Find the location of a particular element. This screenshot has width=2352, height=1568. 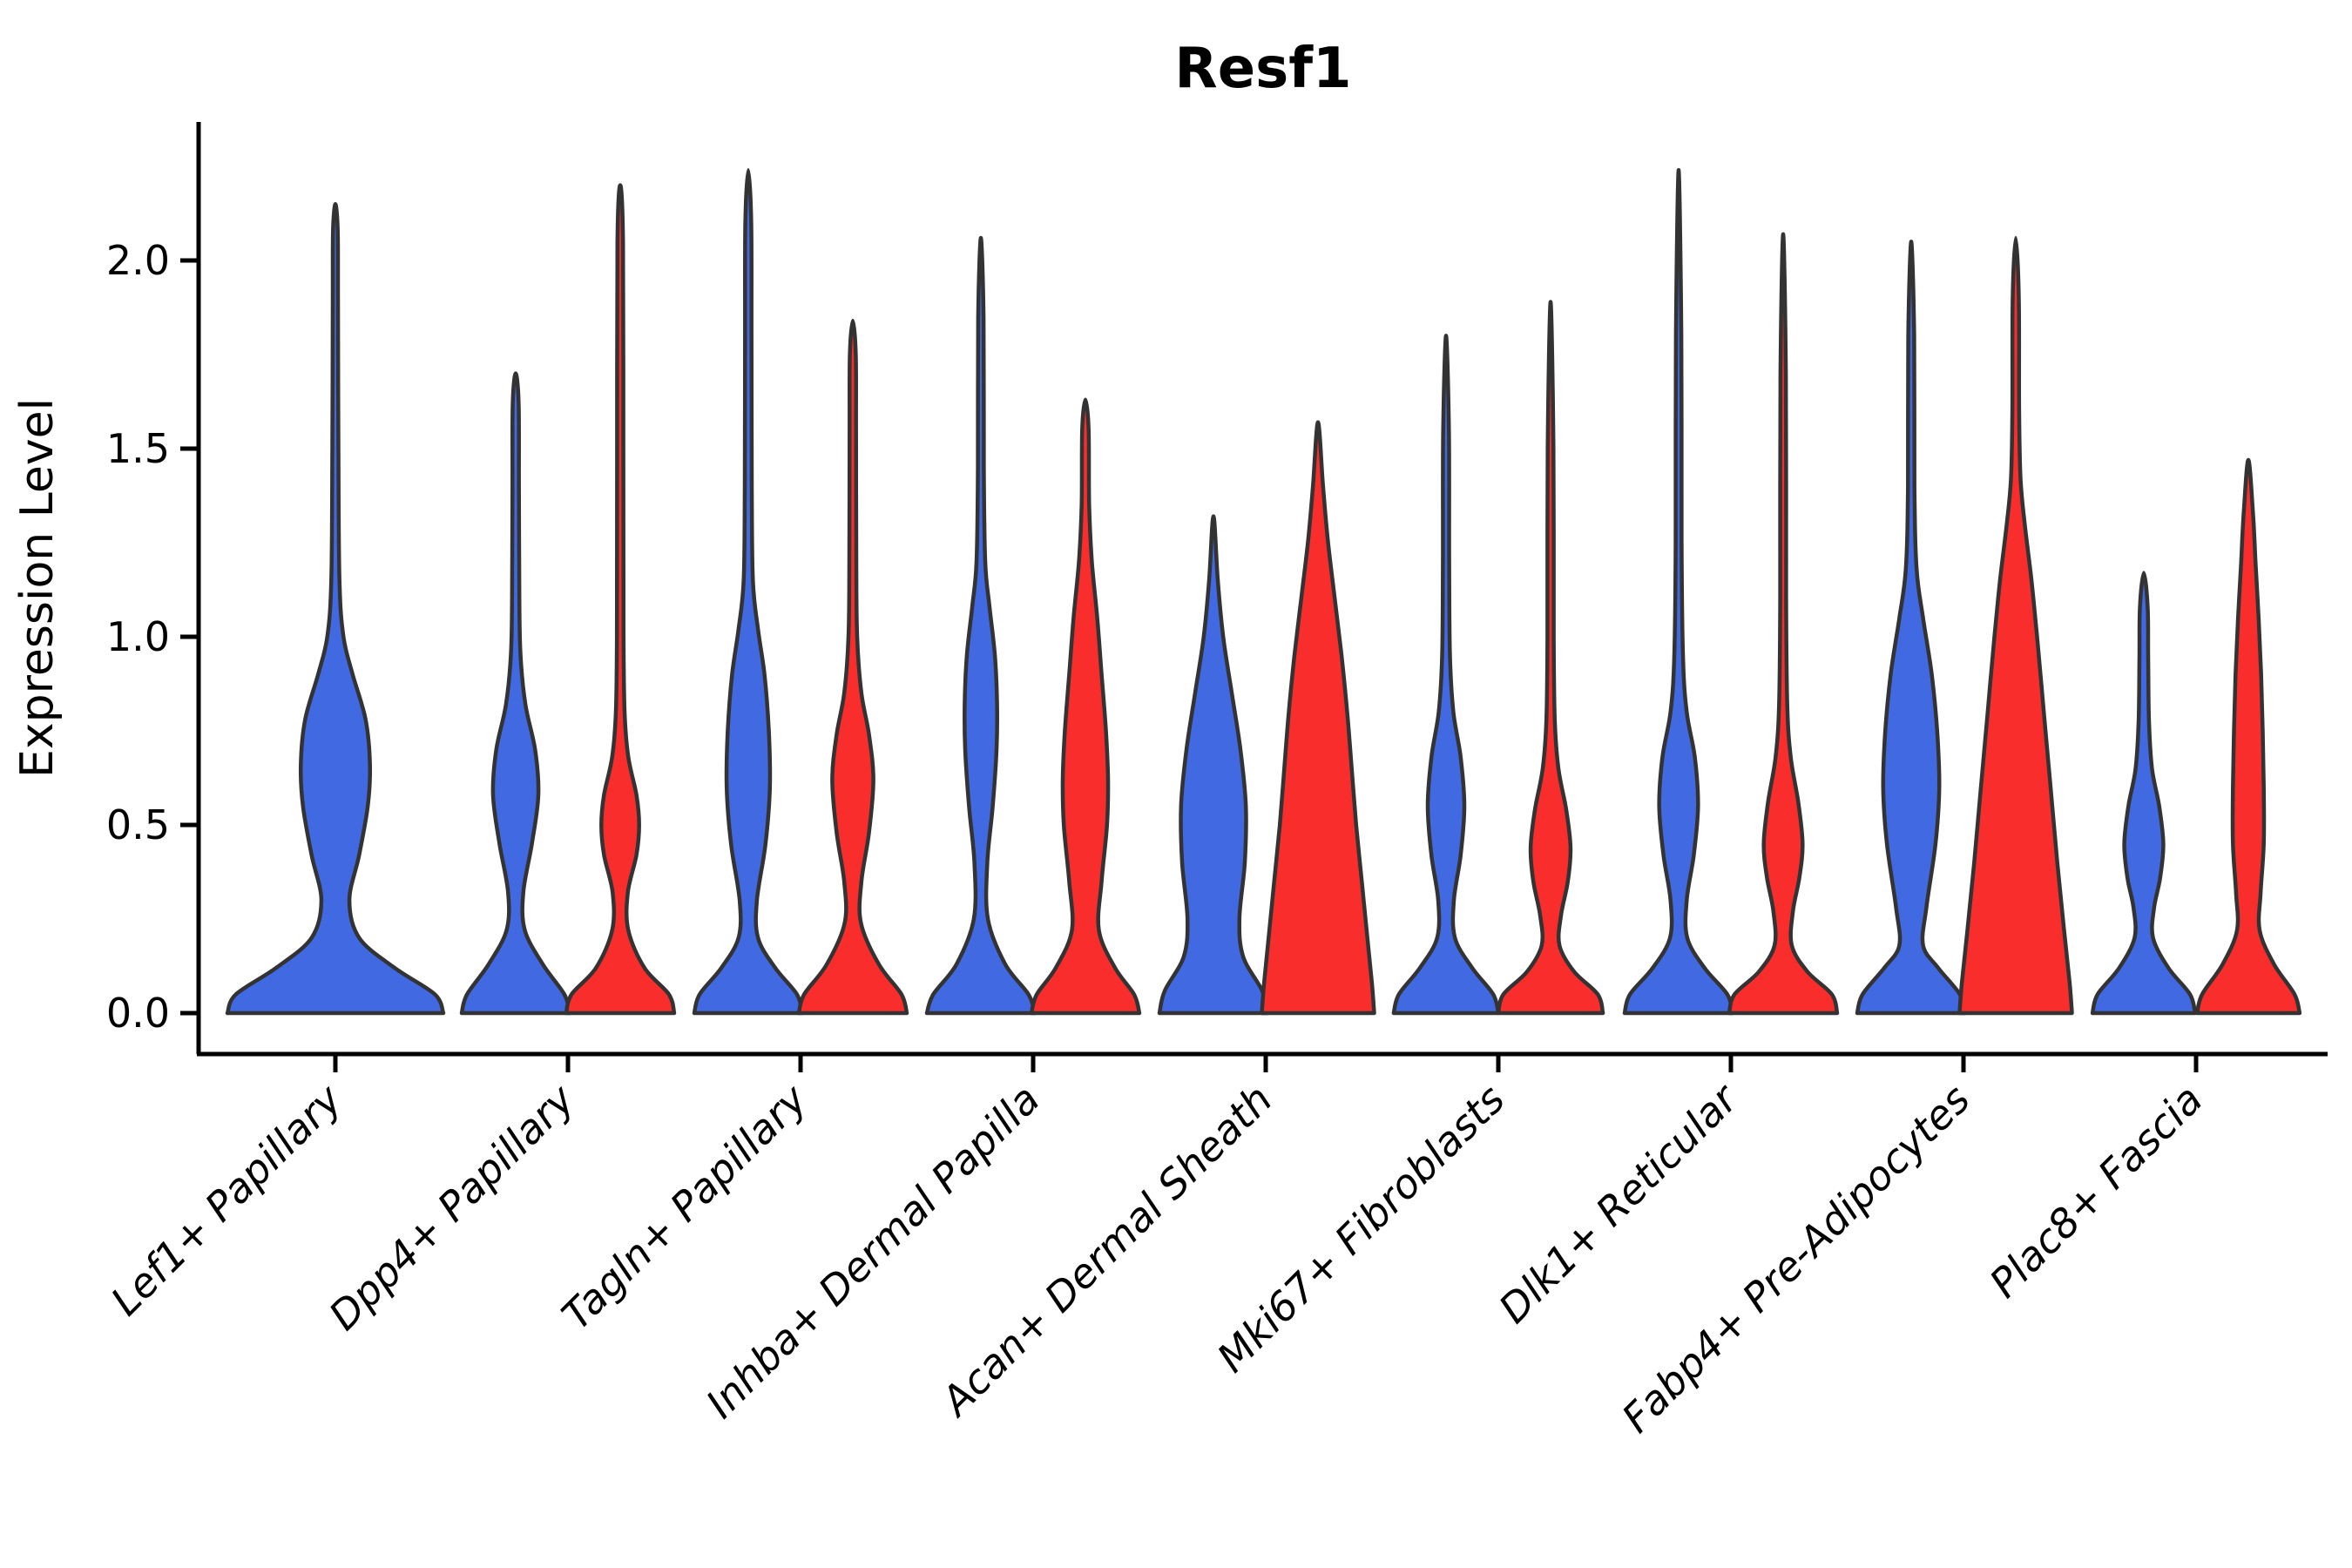

y-tick-label: 0.5 is located at coordinates (138, 825).